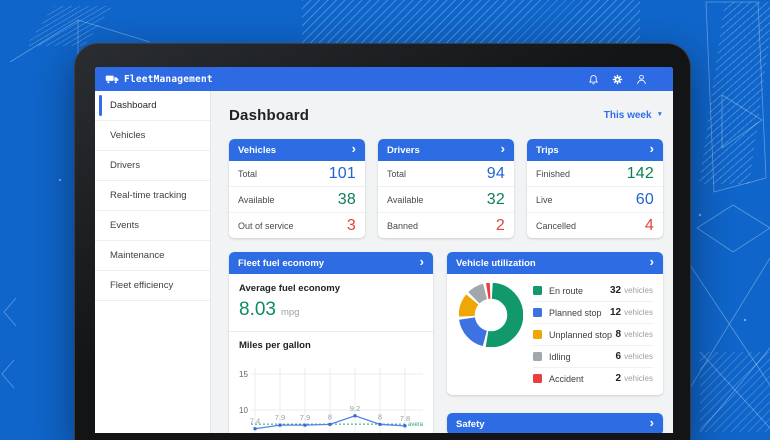 This screenshot has height=440, width=770. What do you see at coordinates (566, 378) in the screenshot?
I see `legend-label: Accident` at bounding box center [566, 378].